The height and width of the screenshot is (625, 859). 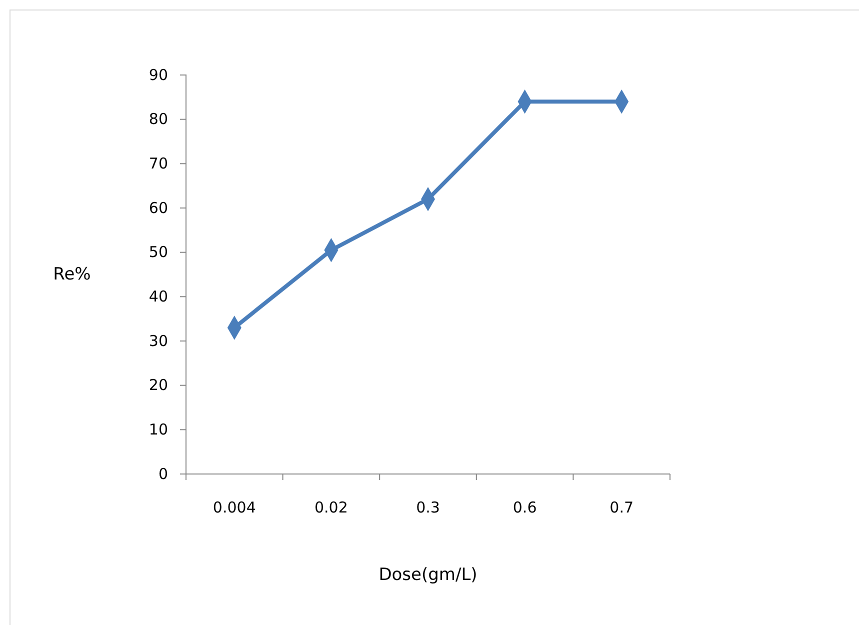 I want to click on y-tick-label: 30, so click(x=158, y=341).